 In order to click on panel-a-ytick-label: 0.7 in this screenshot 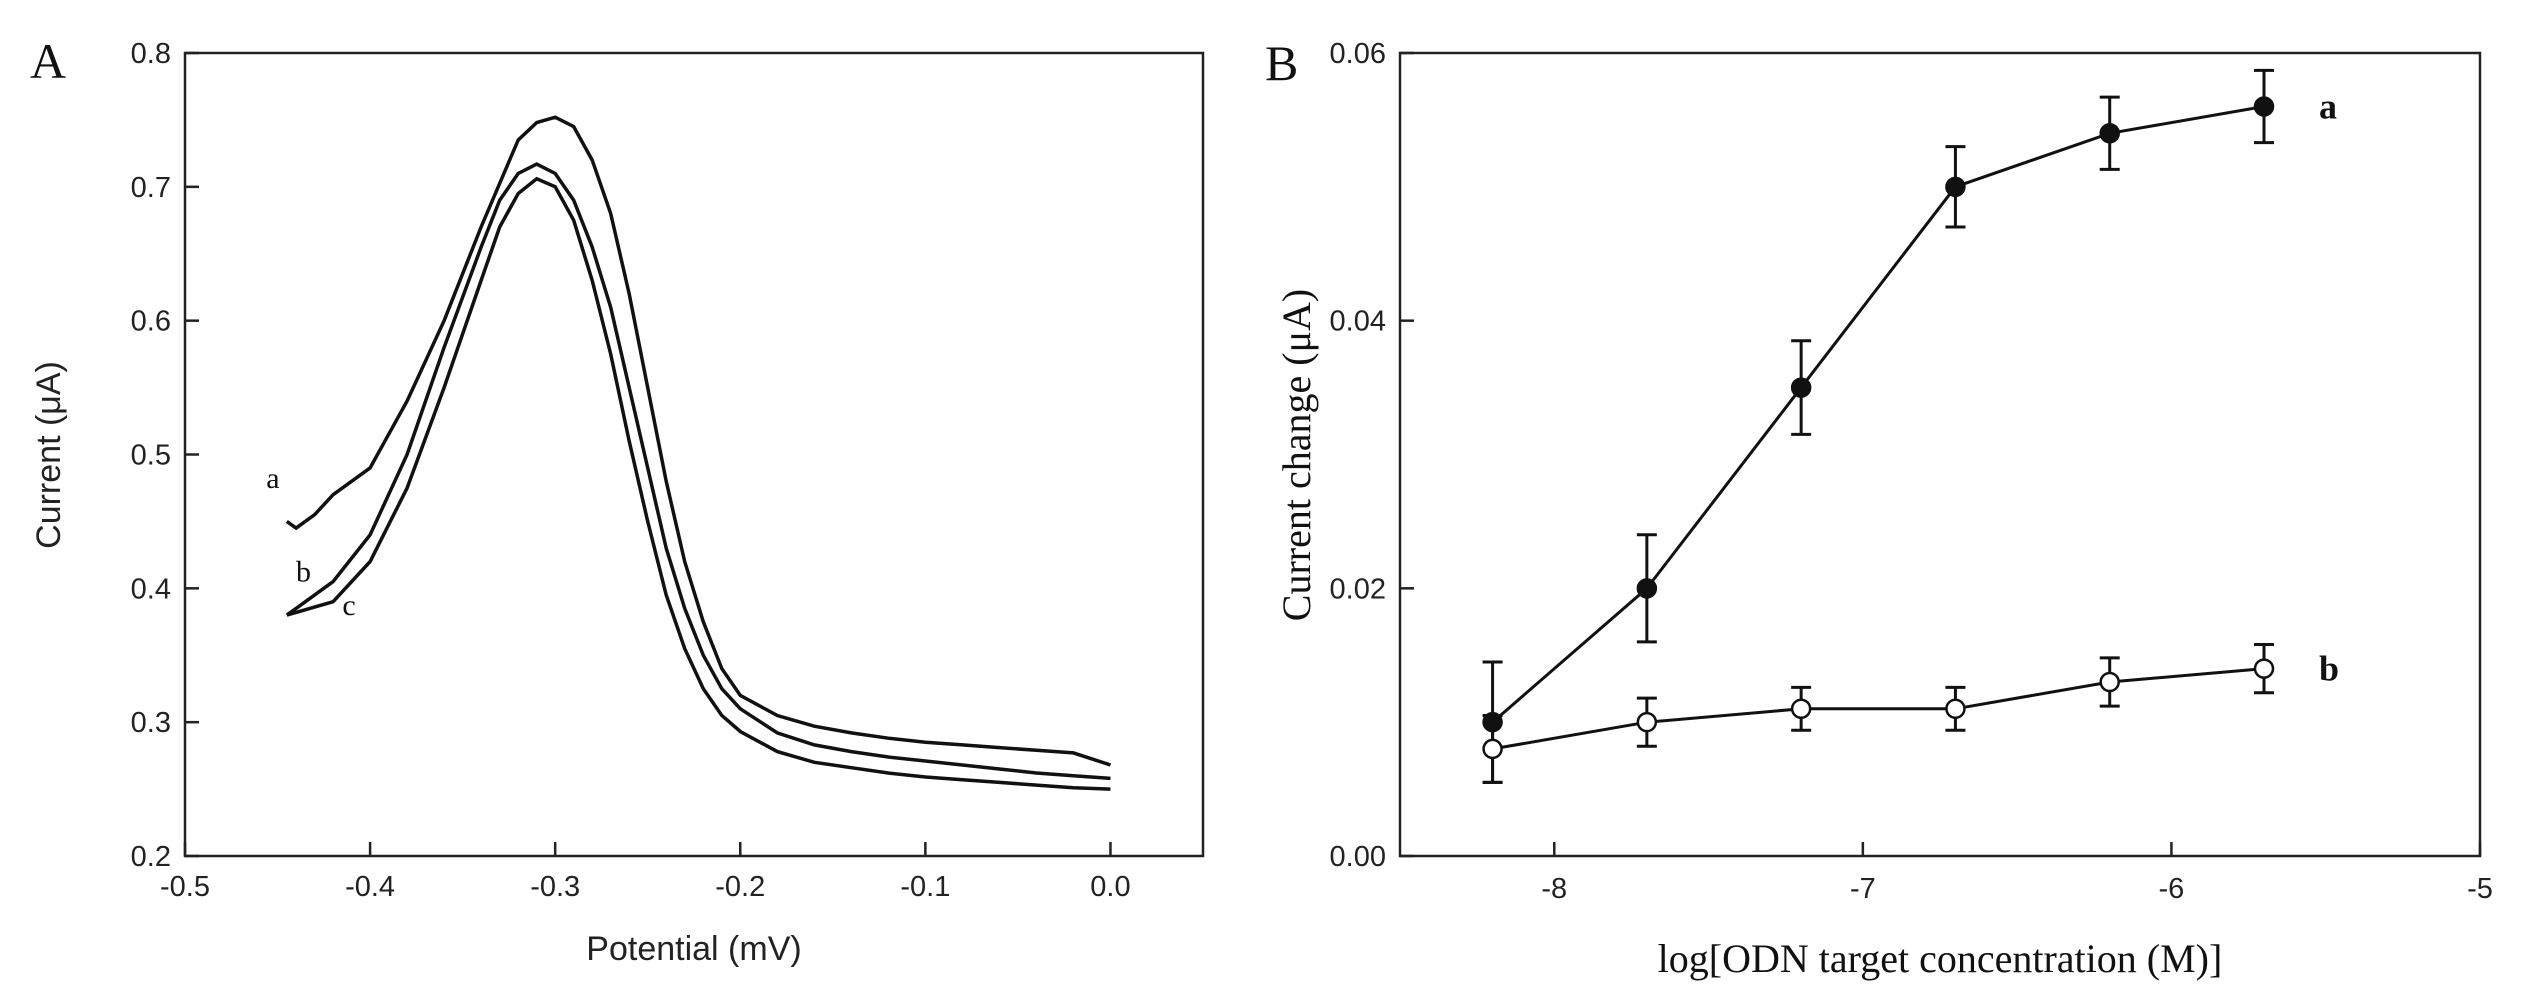, I will do `click(151, 188)`.